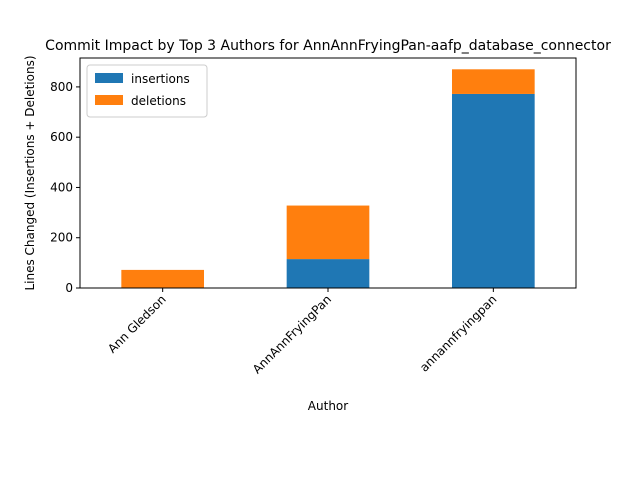 This screenshot has height=480, width=640. I want to click on x-axis-label: Author, so click(328, 406).